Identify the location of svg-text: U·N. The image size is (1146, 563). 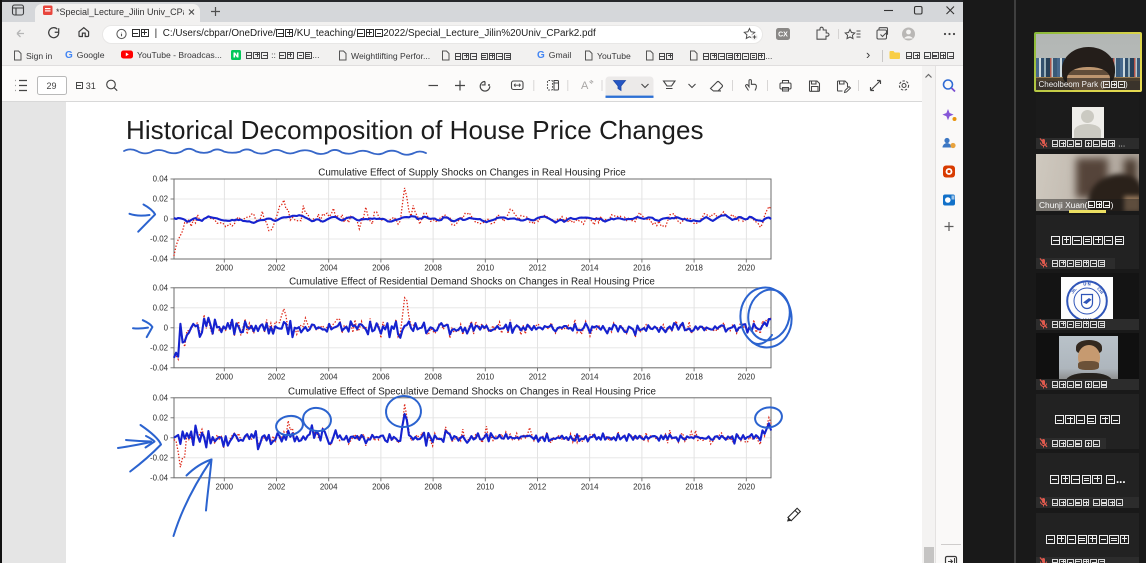
(1086, 283).